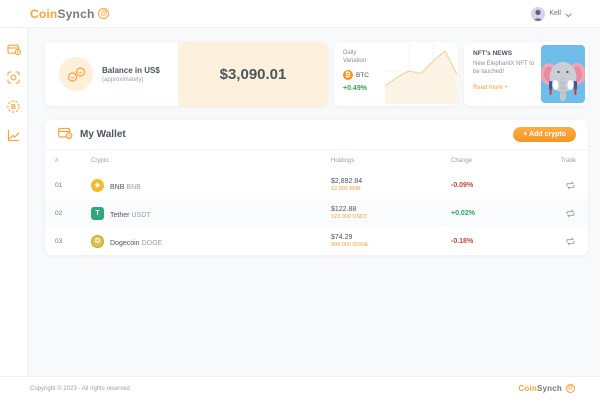  What do you see at coordinates (568, 14) in the screenshot?
I see `chevron-down-icon` at bounding box center [568, 14].